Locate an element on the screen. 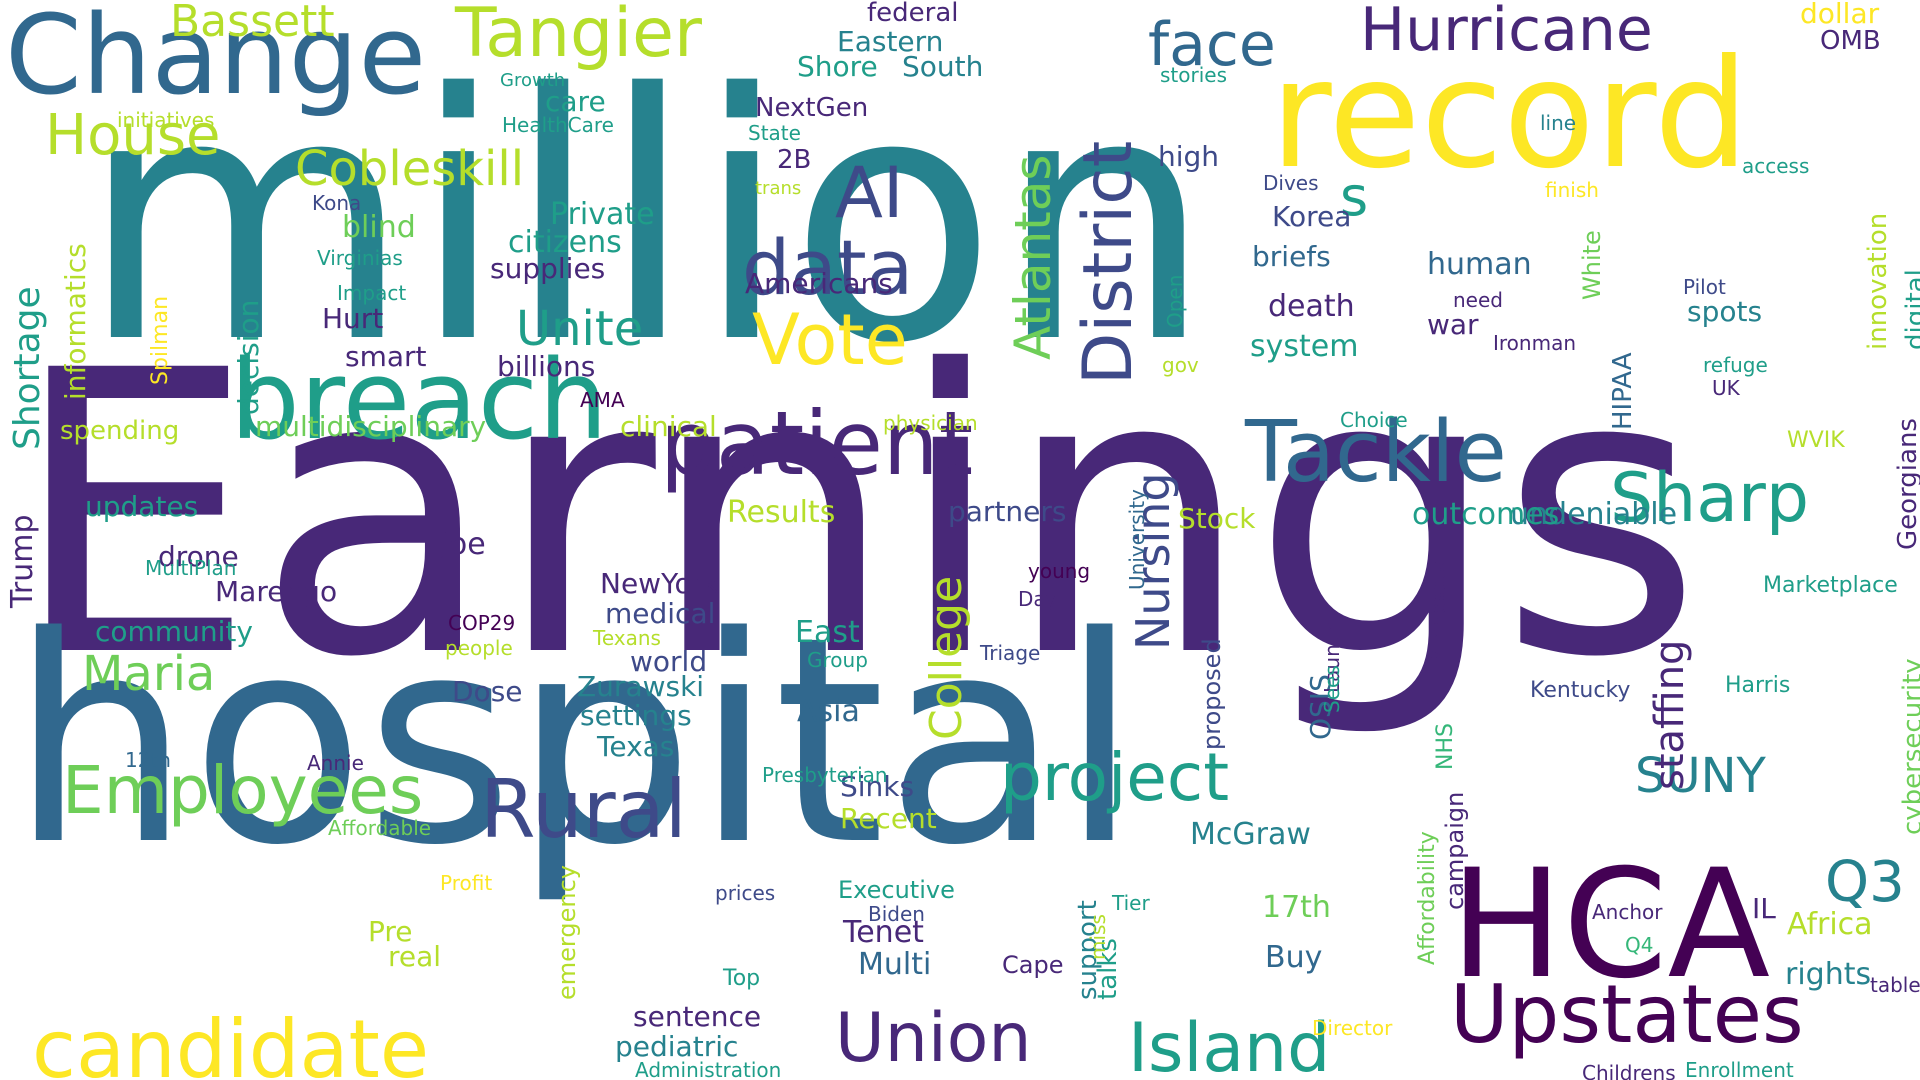  word-executive: Executive is located at coordinates (896, 890).